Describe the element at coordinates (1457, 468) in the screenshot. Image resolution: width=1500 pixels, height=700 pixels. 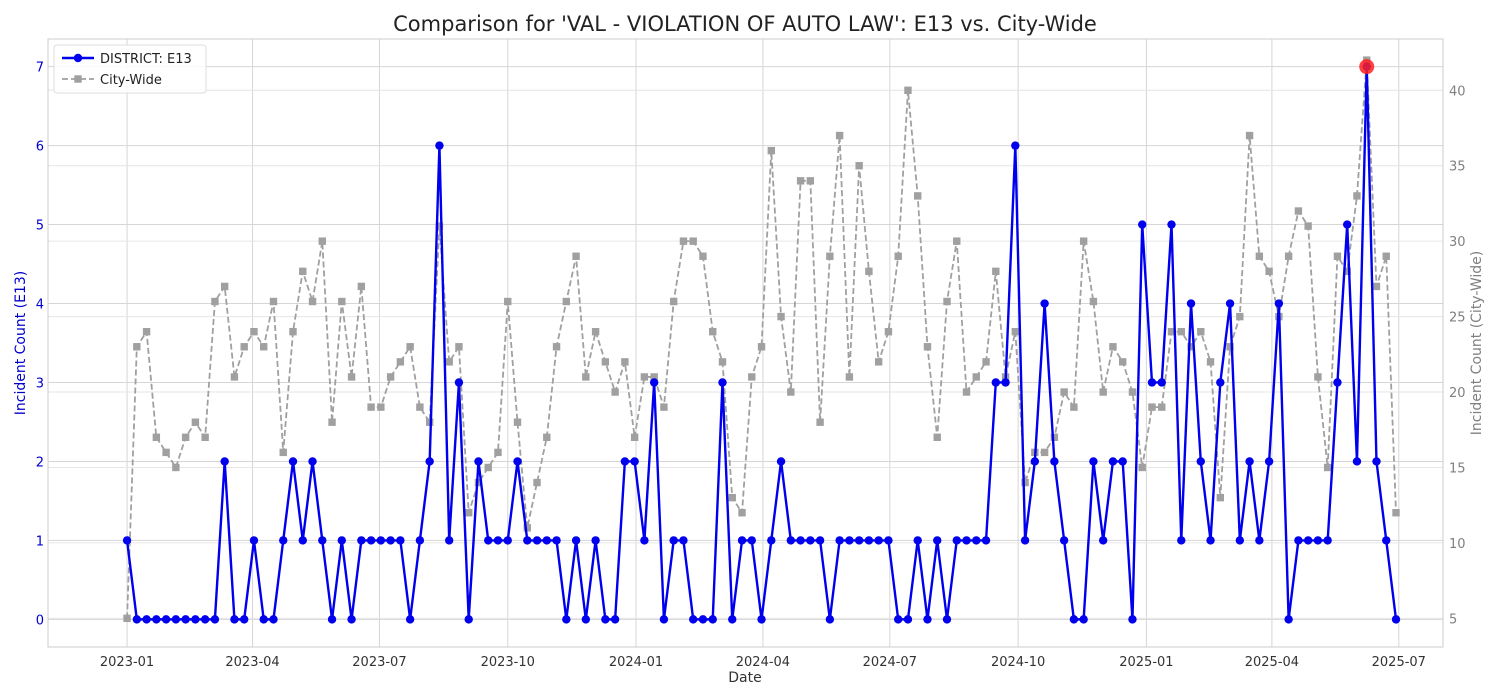
I see `right-tick-label: 15` at that location.